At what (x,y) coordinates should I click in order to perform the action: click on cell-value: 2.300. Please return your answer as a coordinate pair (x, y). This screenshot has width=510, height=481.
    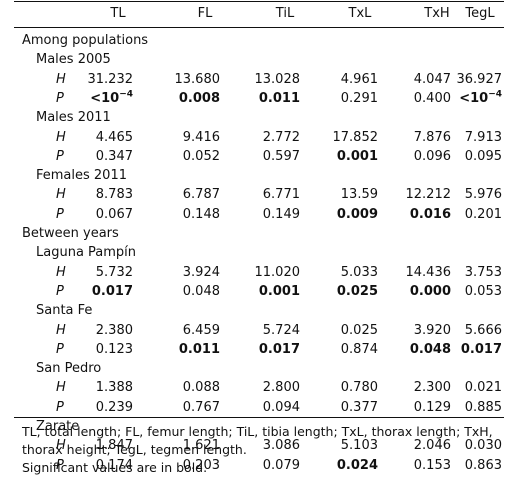
    Looking at the image, I should click on (432, 388).